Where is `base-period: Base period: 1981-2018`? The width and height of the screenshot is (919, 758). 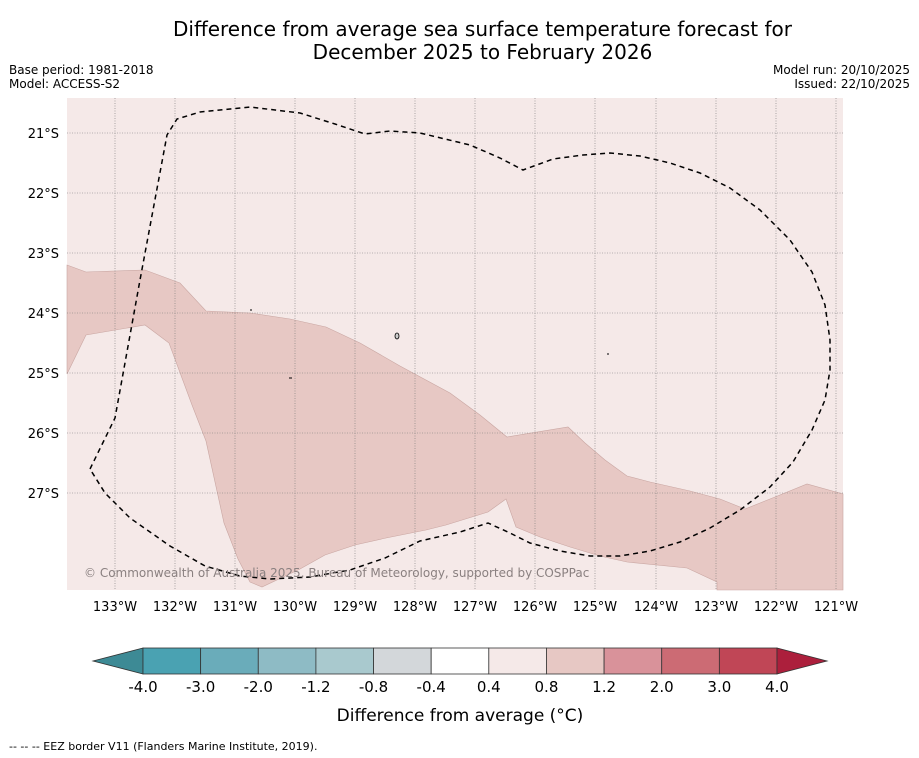 base-period: Base period: 1981-2018 is located at coordinates (81, 70).